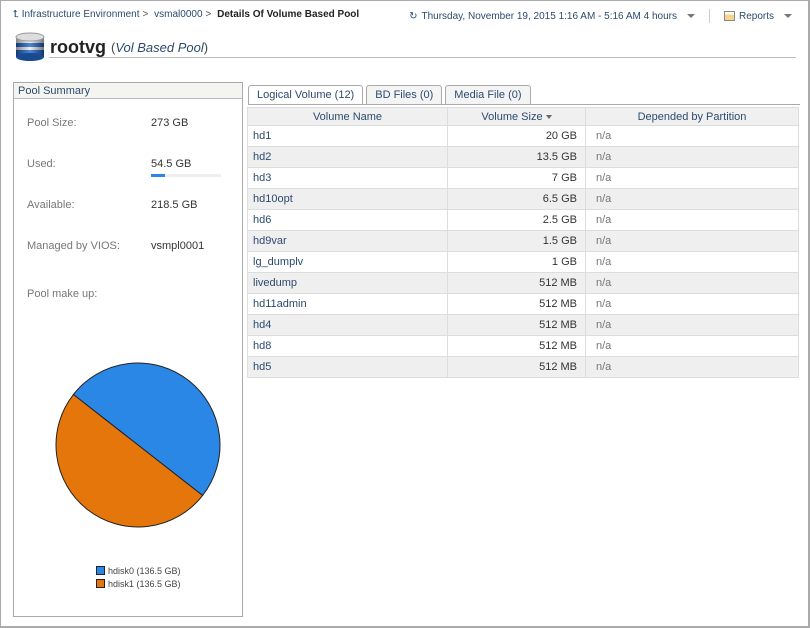 Image resolution: width=810 pixels, height=628 pixels. I want to click on table-row: hd3 7 GB n/a, so click(523, 178).